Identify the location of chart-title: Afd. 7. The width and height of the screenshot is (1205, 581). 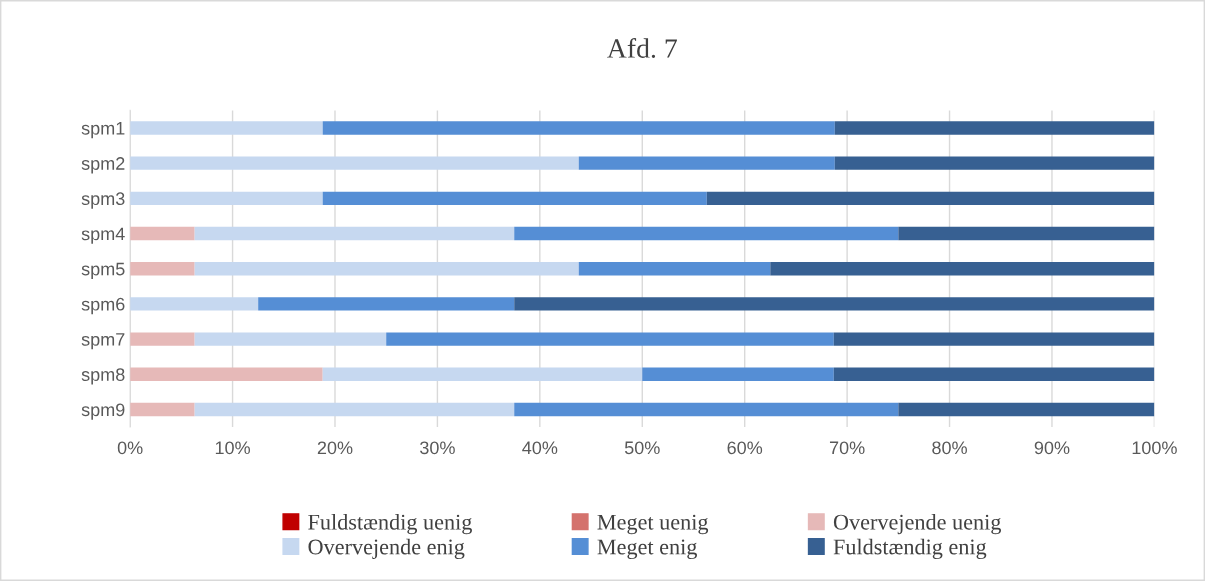
(642, 48).